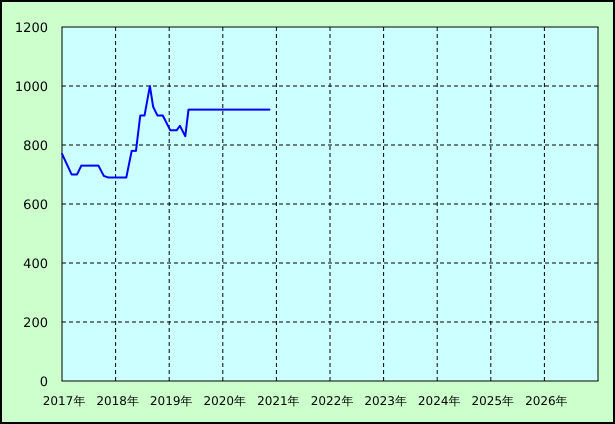  I want to click on y-tick-label: 400, so click(35, 264).